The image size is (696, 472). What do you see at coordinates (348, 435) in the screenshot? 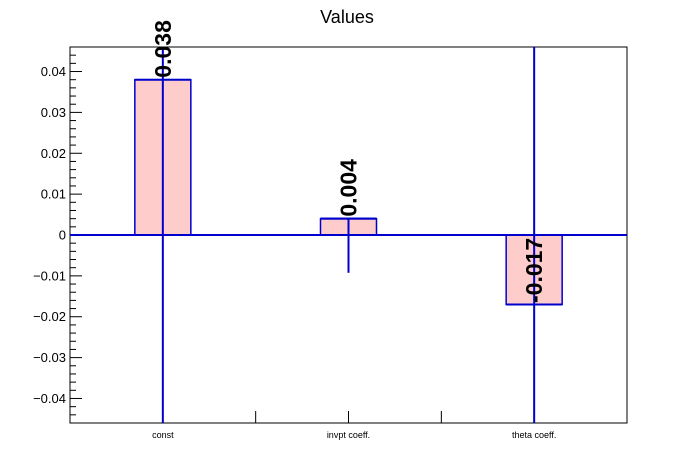
I see `x-category-label: invpt coeff.` at bounding box center [348, 435].